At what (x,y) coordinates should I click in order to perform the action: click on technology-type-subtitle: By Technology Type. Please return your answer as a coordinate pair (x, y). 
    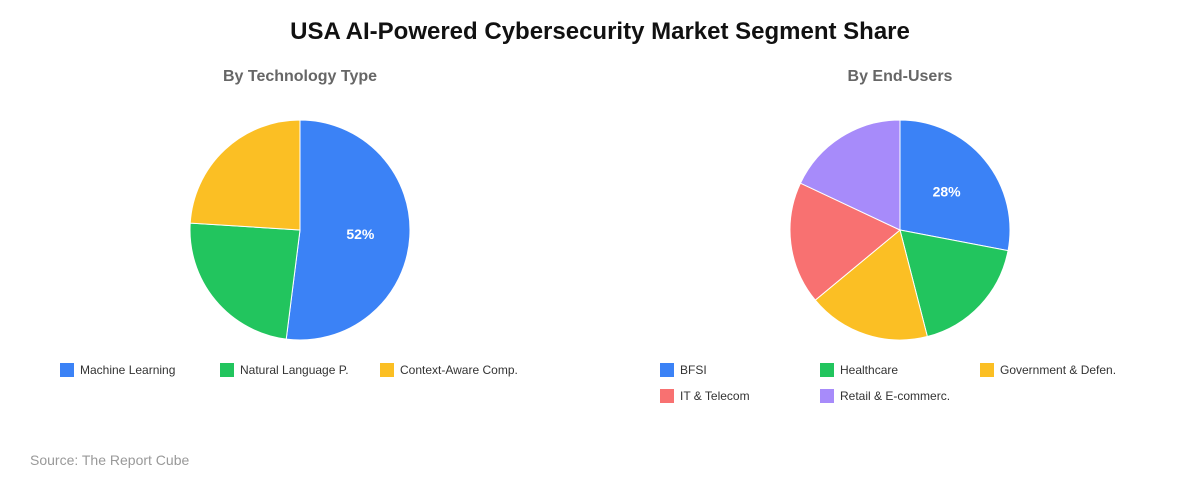
    Looking at the image, I should click on (300, 76).